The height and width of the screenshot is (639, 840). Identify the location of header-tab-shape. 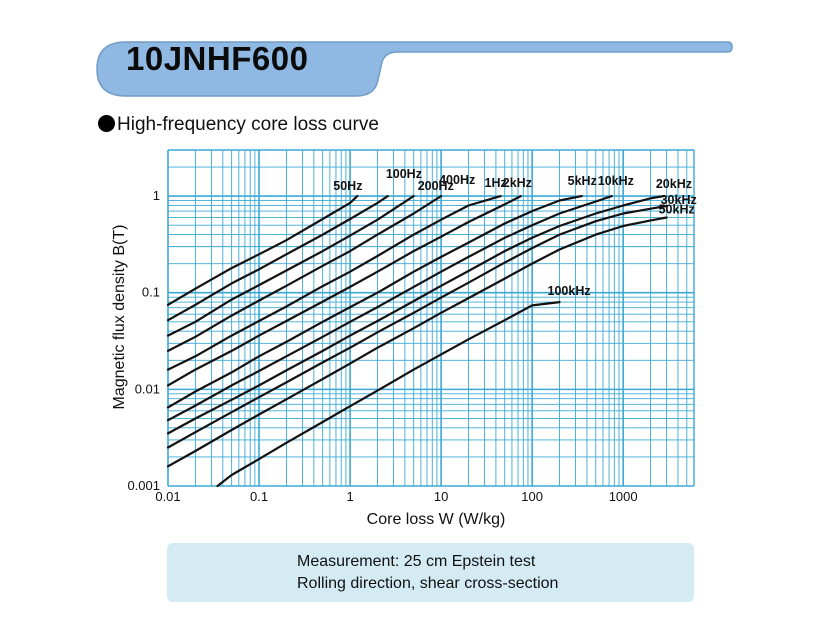
(414, 69).